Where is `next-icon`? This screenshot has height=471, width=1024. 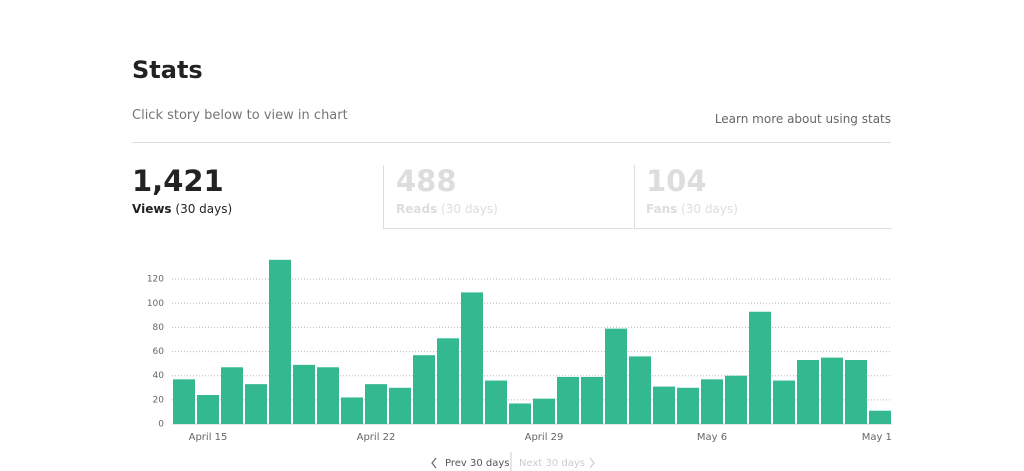
next-icon is located at coordinates (592, 463).